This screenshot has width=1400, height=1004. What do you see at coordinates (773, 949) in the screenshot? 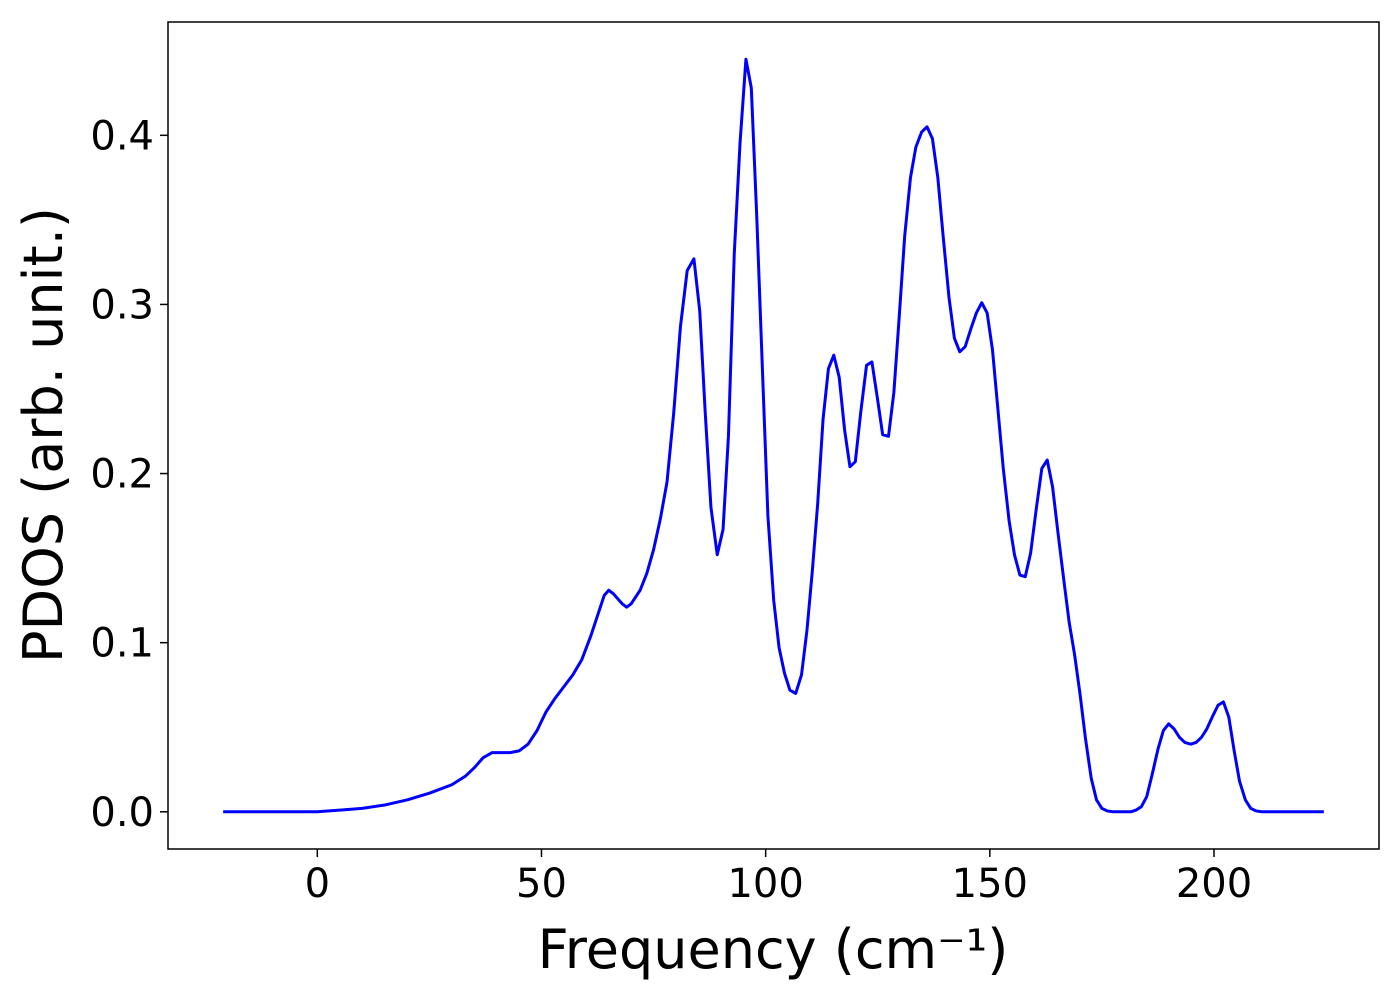
I see `x-axis-label: Frequency (cm⁻¹)` at bounding box center [773, 949].